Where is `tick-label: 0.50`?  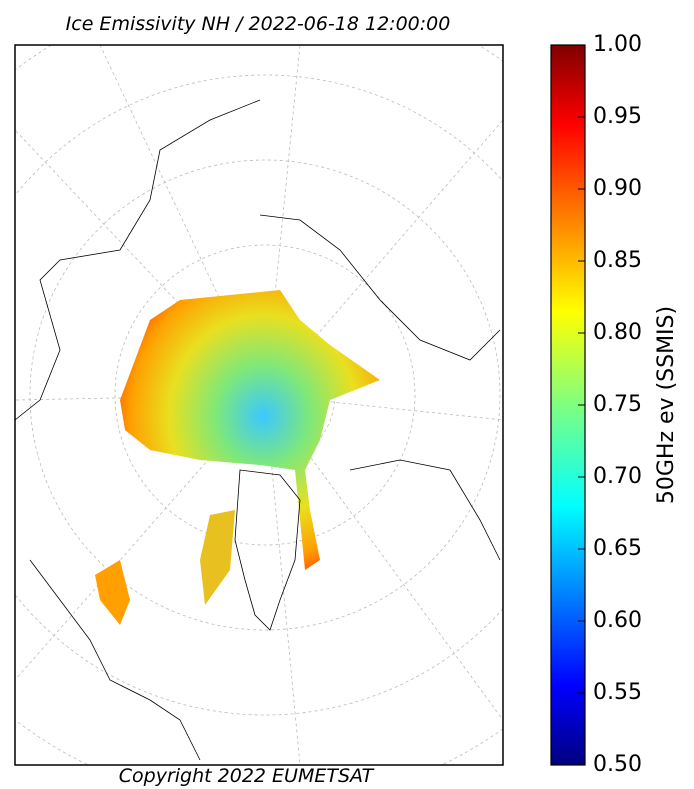
tick-label: 0.50 is located at coordinates (617, 764).